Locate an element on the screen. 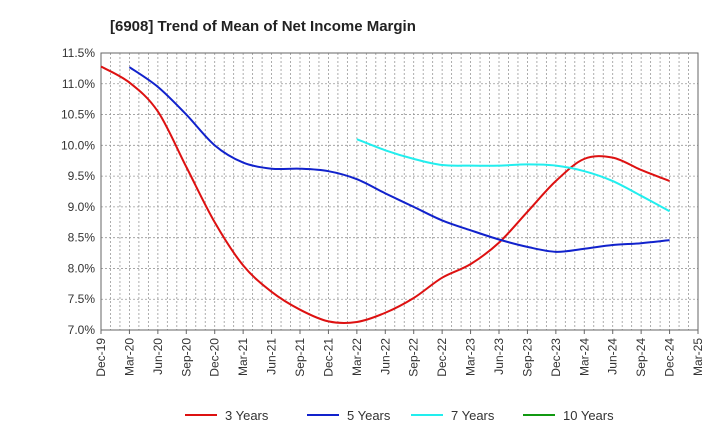 This screenshot has height=440, width=720. y-tick-label: 10.0% is located at coordinates (78, 145).